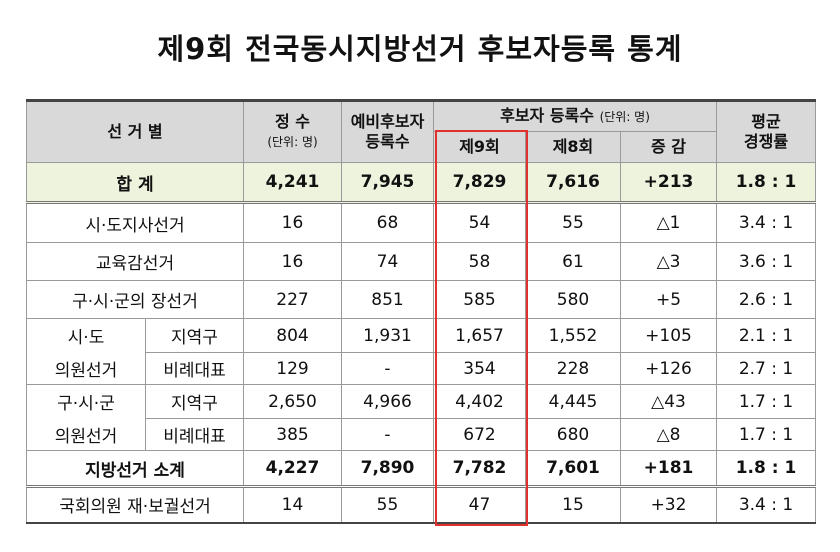 Image resolution: width=840 pixels, height=552 pixels. What do you see at coordinates (573, 368) in the screenshot?
I see `cell-8th: 228` at bounding box center [573, 368].